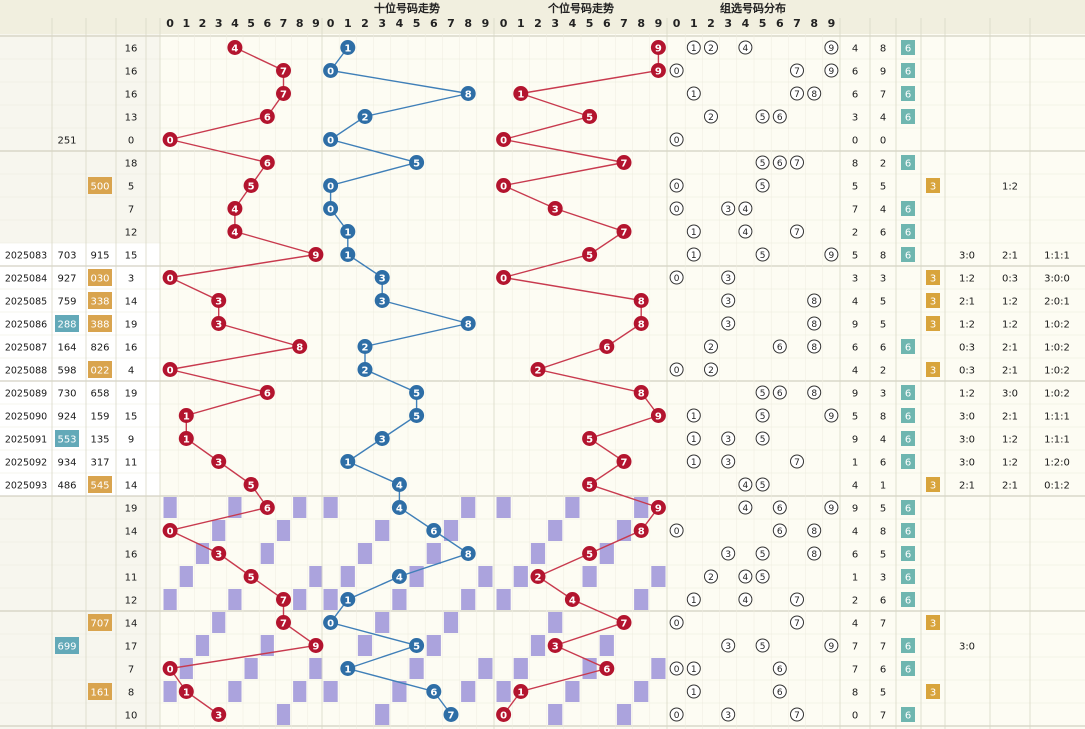 Image resolution: width=1085 pixels, height=729 pixels. I want to click on ratio-3: 0:1:2, so click(1057, 486).